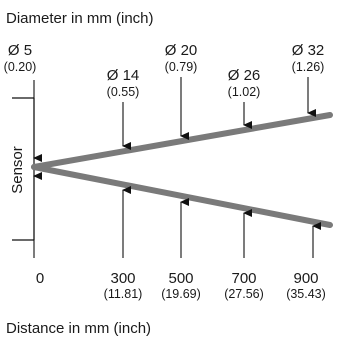 Image resolution: width=340 pixels, height=346 pixels. What do you see at coordinates (123, 294) in the screenshot?
I see `distance-inch-2: (11.81)` at bounding box center [123, 294].